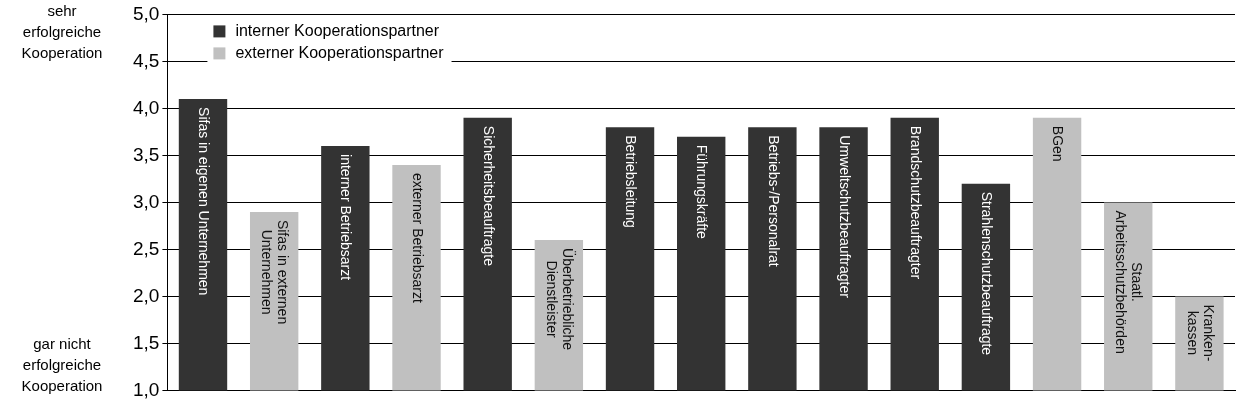  What do you see at coordinates (62, 32) in the screenshot?
I see `text: sehr erfolgreiche Kooperation` at bounding box center [62, 32].